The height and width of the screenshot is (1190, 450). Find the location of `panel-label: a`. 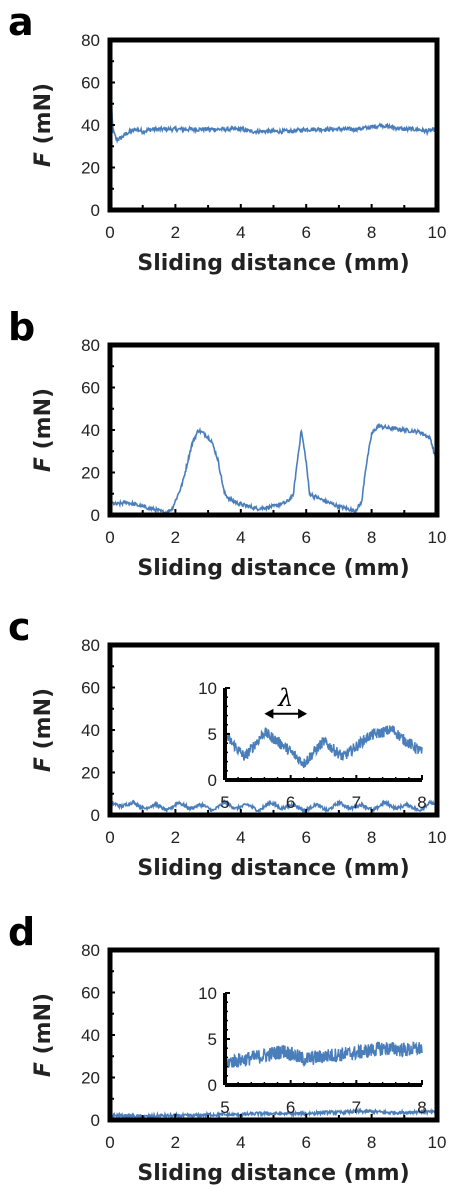

panel-label: a is located at coordinates (21, 22).